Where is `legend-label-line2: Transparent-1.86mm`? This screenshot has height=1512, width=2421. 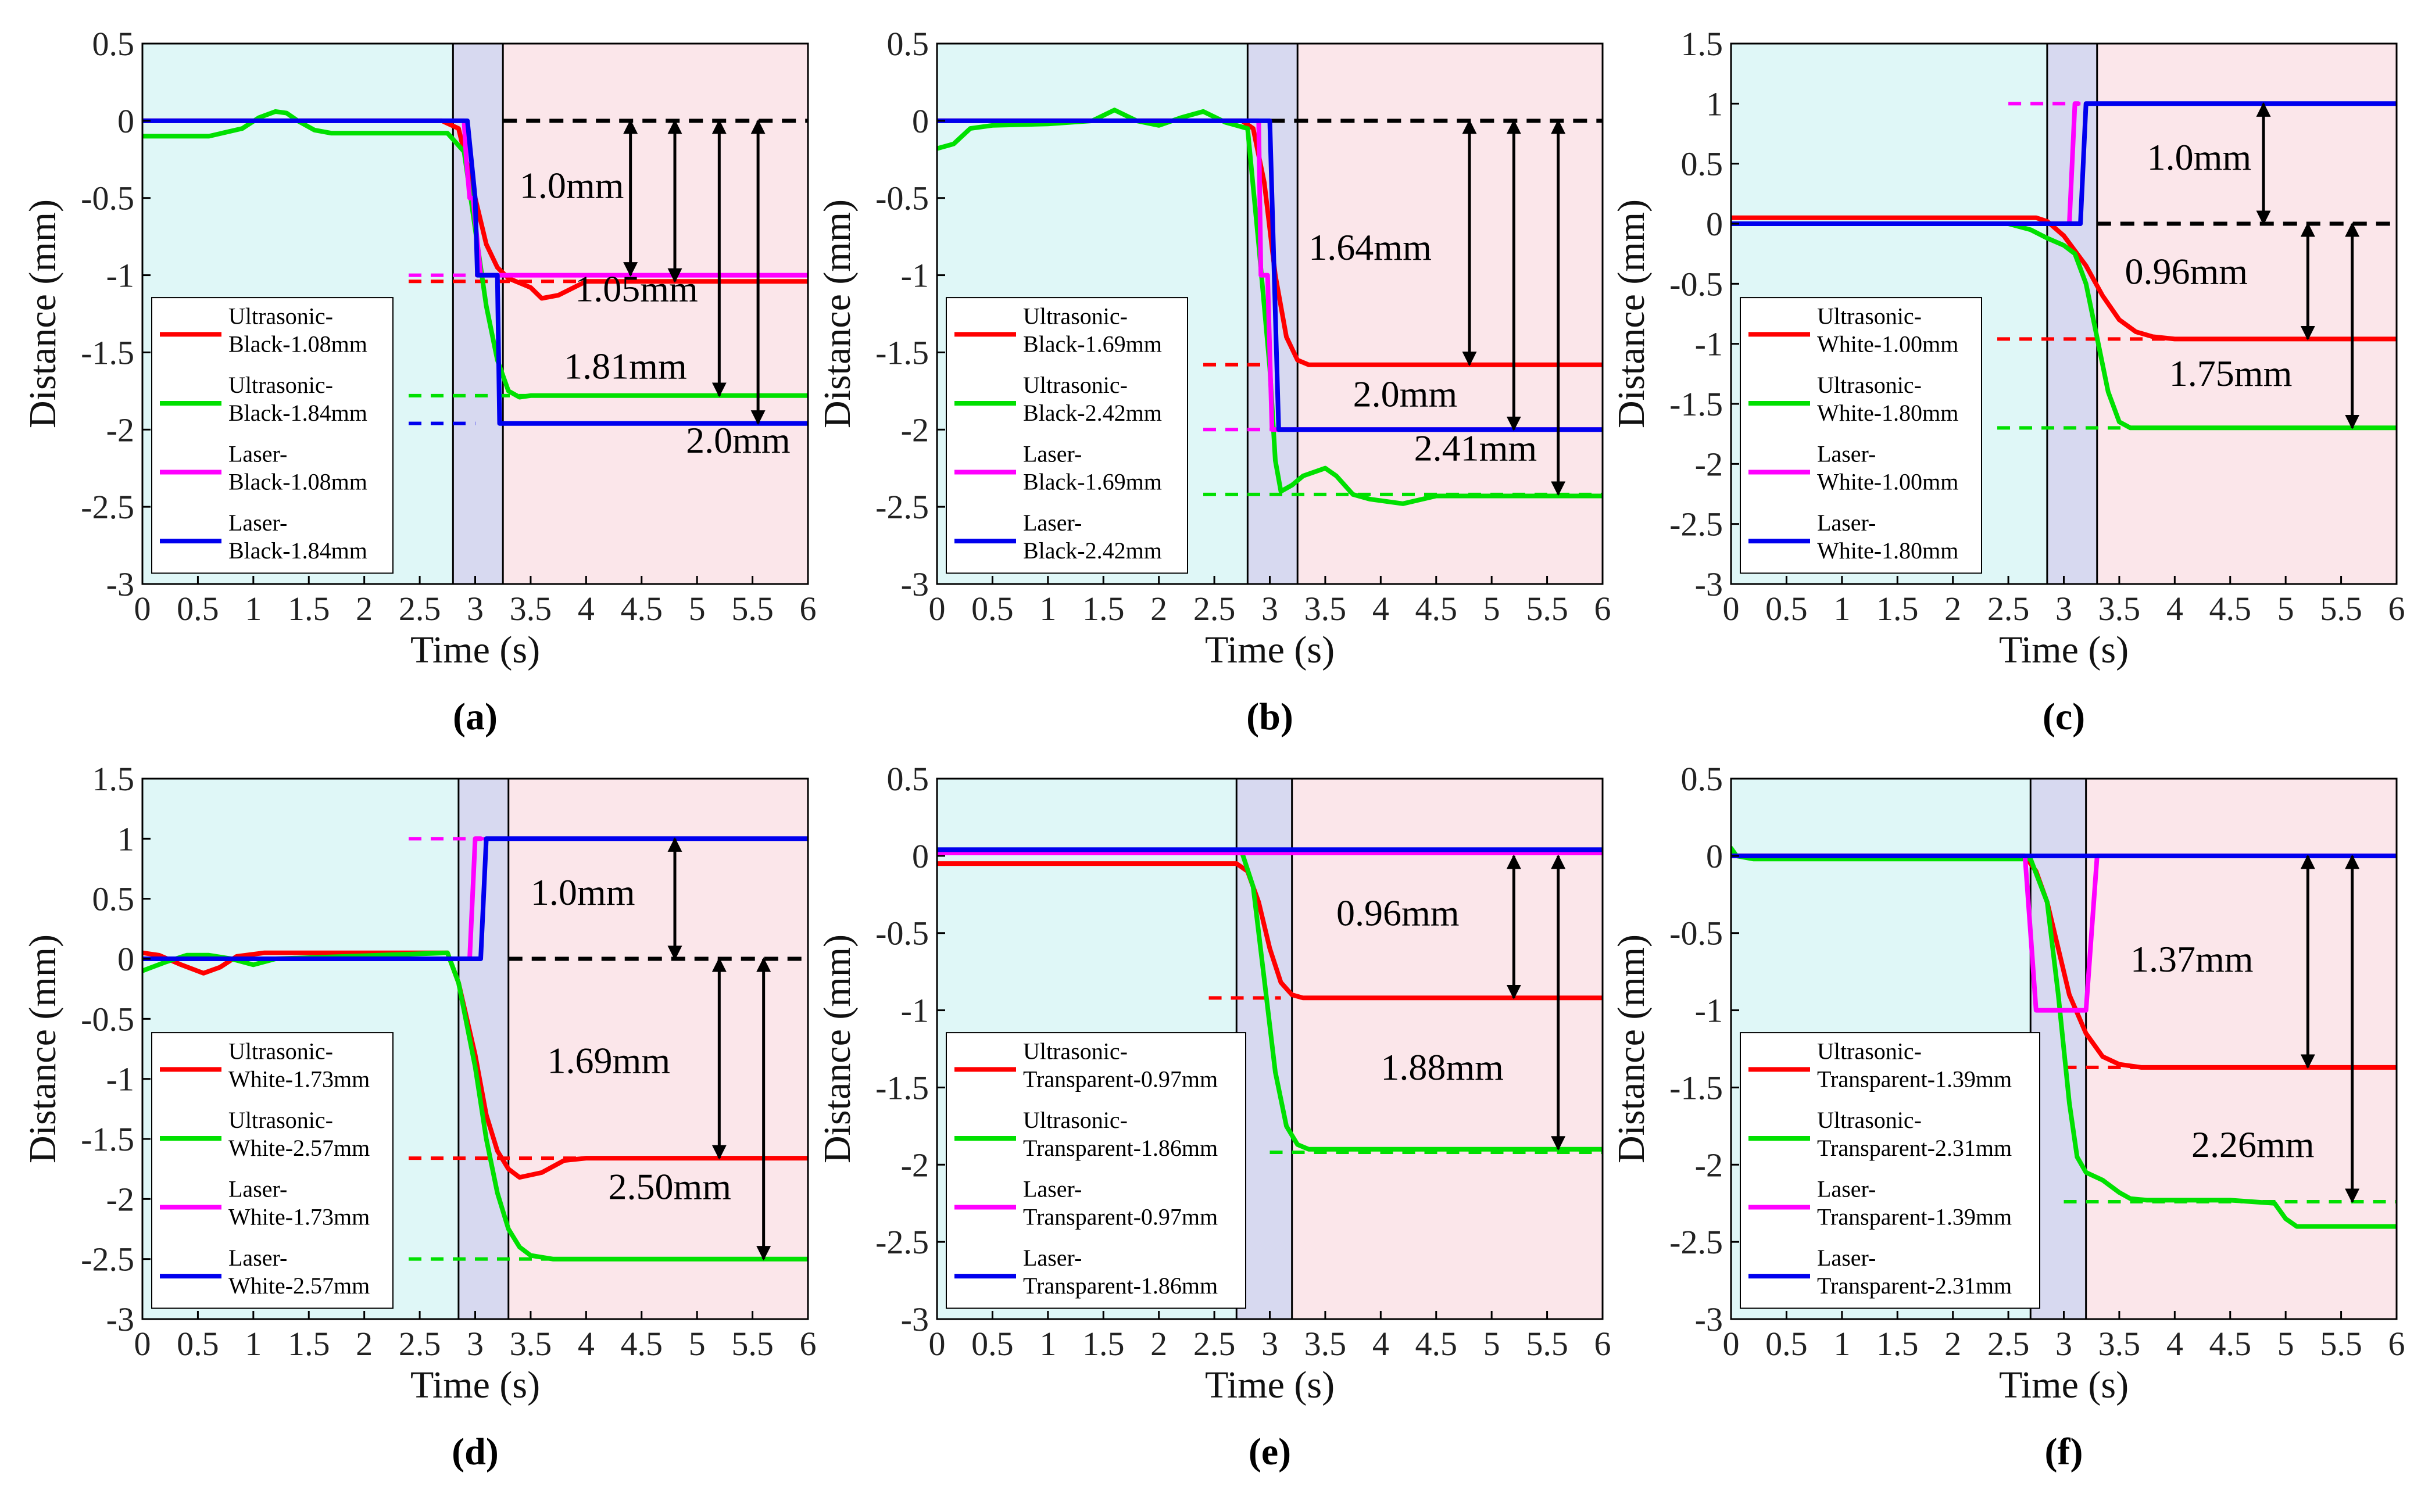
legend-label-line2: Transparent-1.86mm is located at coordinates (1120, 1286).